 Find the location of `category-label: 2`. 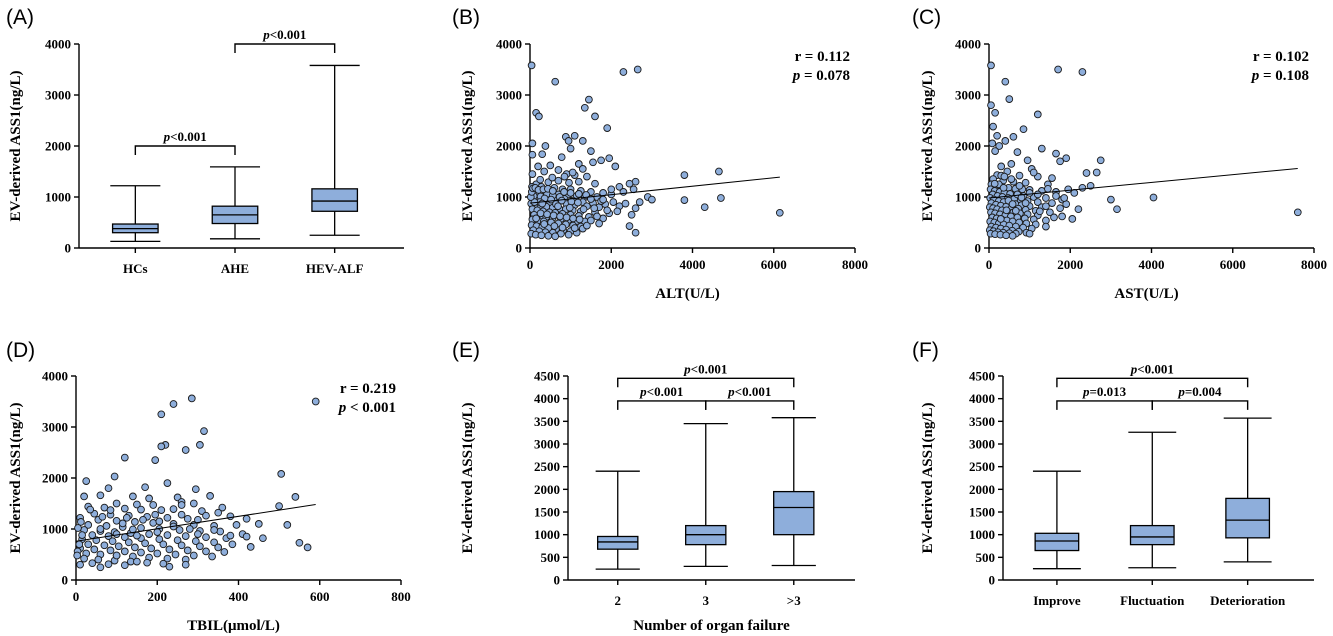

category-label: 2 is located at coordinates (617, 600).